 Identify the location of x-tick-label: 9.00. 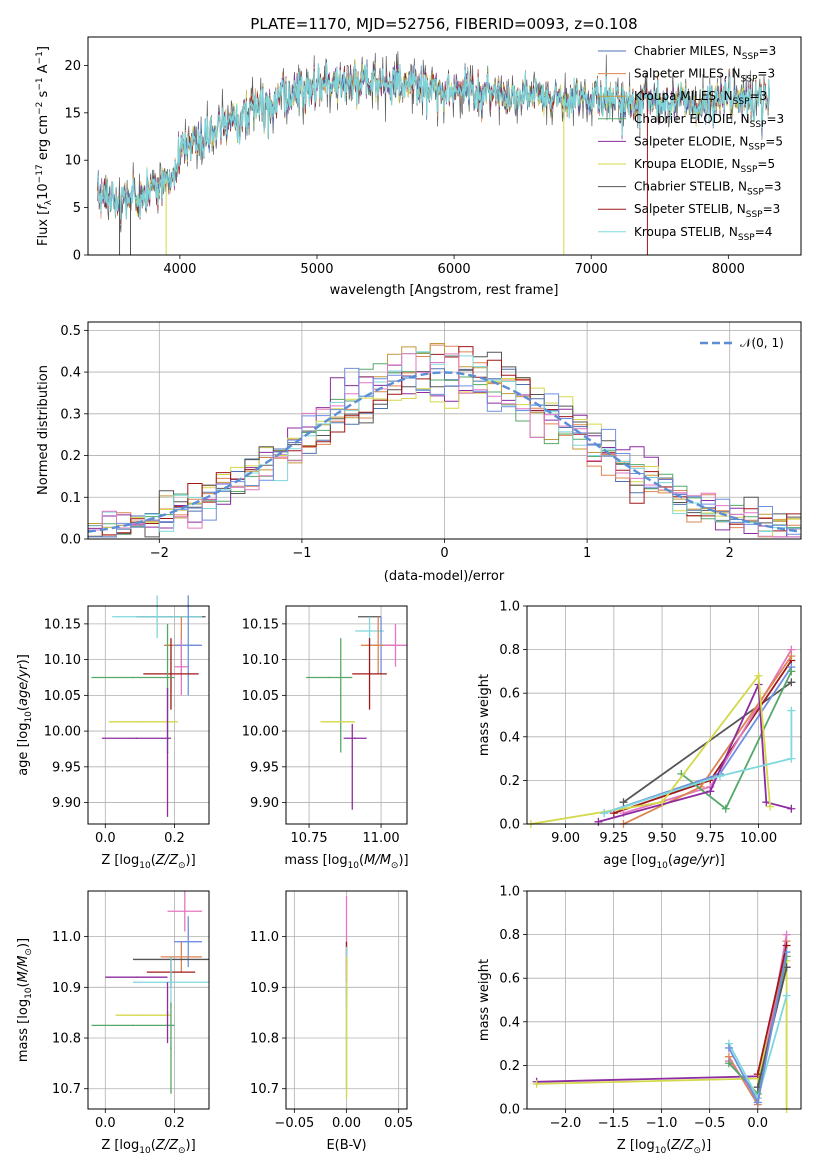
(565, 838).